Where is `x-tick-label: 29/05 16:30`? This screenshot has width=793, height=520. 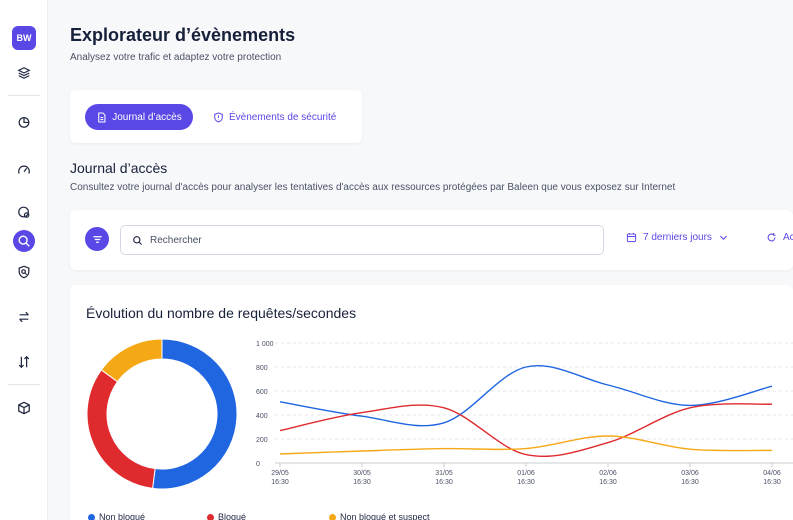 x-tick-label: 29/05 16:30 is located at coordinates (280, 478).